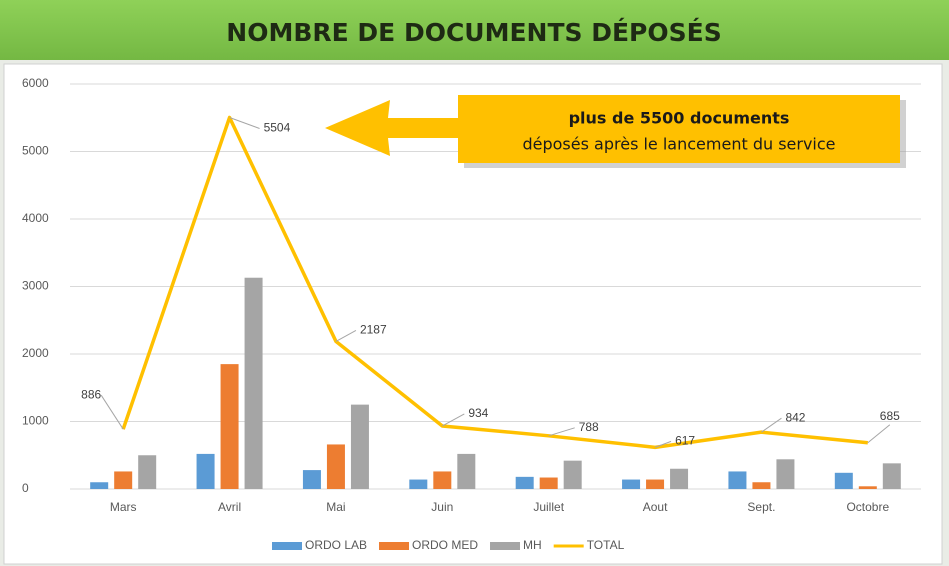 The height and width of the screenshot is (566, 949). I want to click on data-label: 842, so click(795, 417).